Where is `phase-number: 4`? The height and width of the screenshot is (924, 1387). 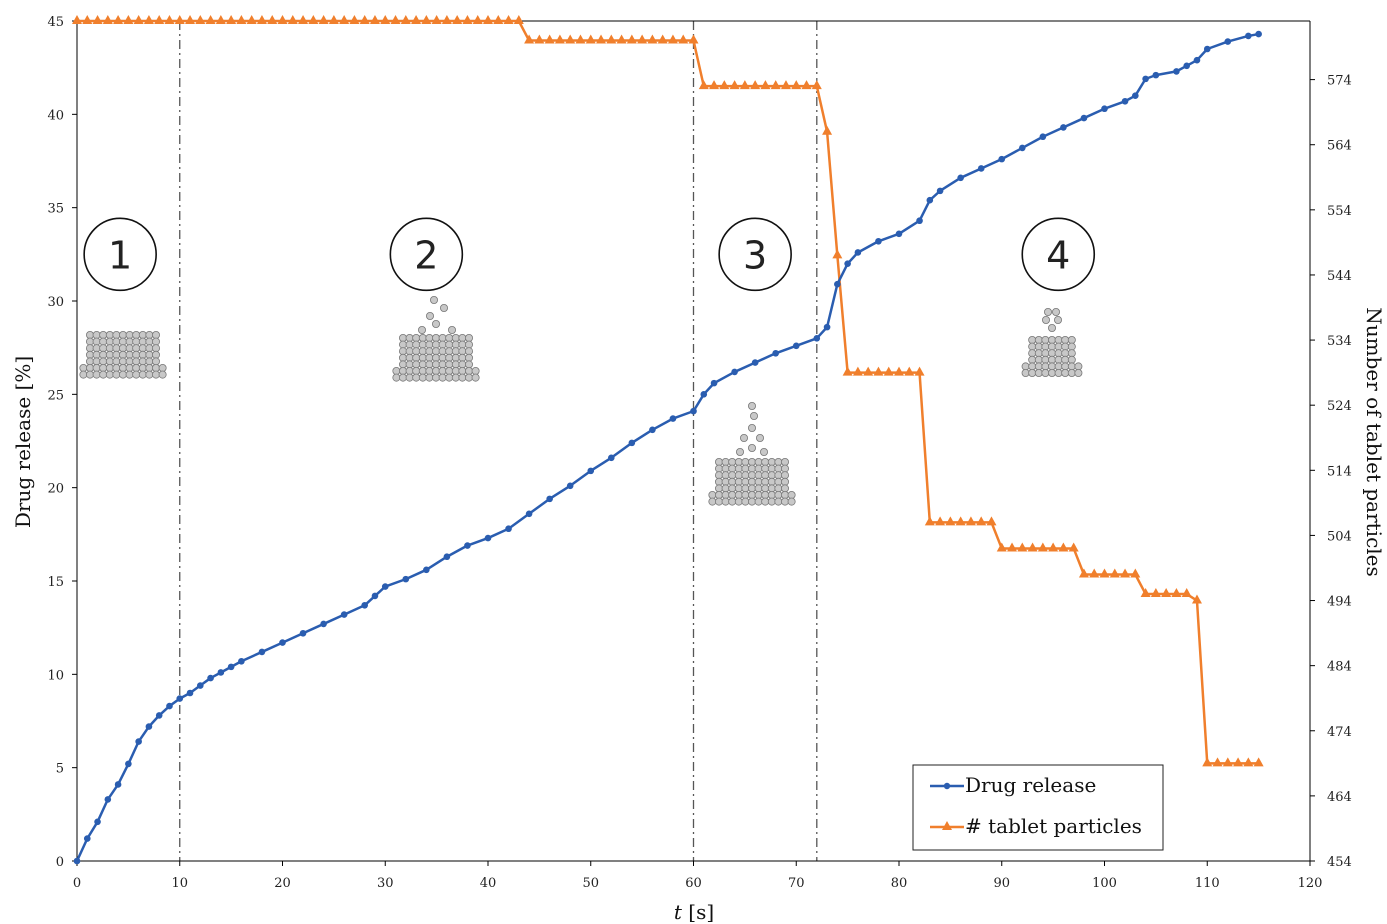 phase-number: 4 is located at coordinates (1058, 255).